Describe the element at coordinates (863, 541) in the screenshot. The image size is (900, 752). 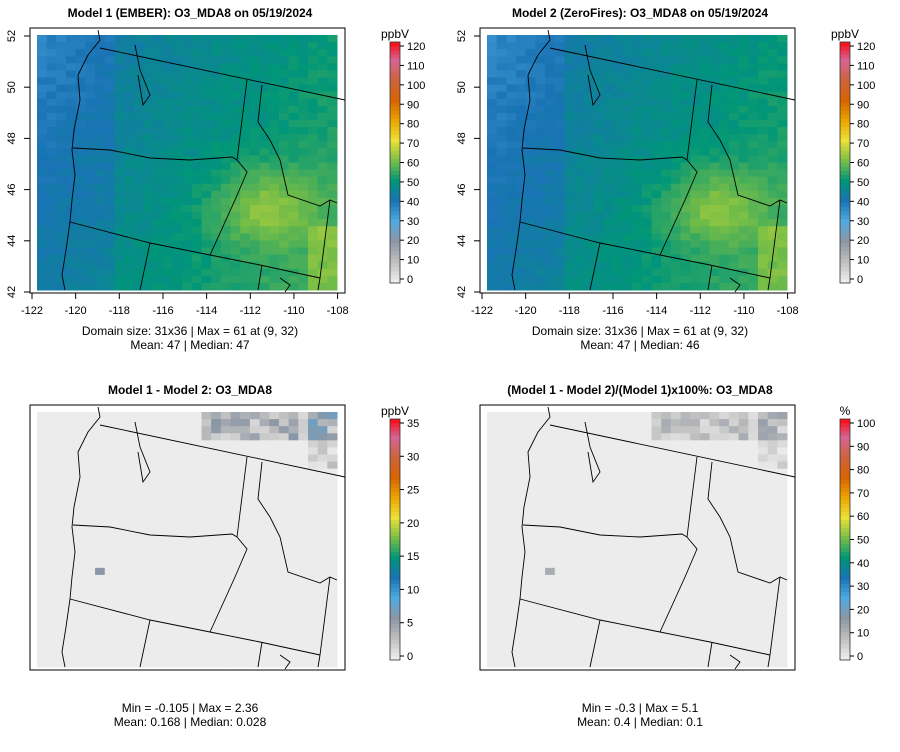
I see `colorbar-tick-label: 50` at that location.